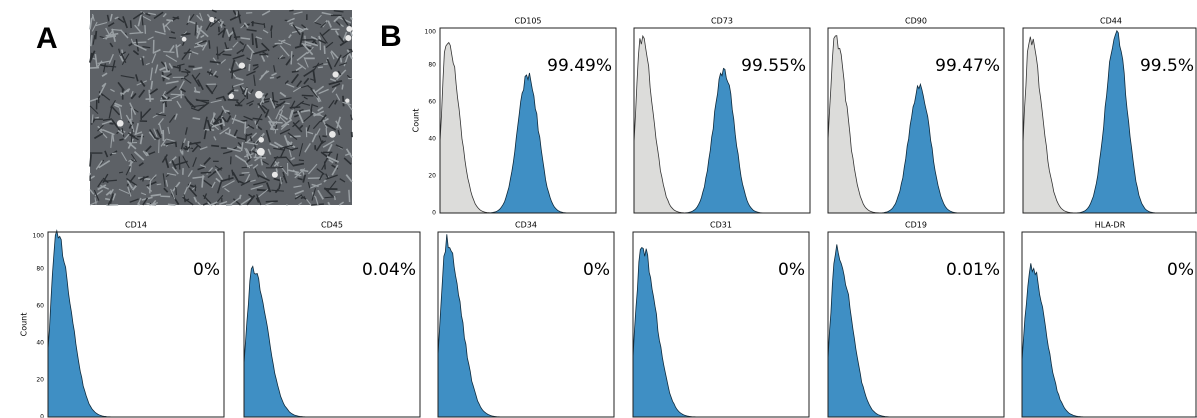 Image resolution: width=1197 pixels, height=418 pixels. I want to click on histogram-panel: CD19 0.01%, so click(916, 319).